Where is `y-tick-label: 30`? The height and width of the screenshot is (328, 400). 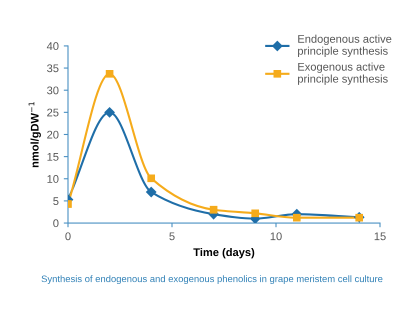
y-tick-label: 30 is located at coordinates (53, 90).